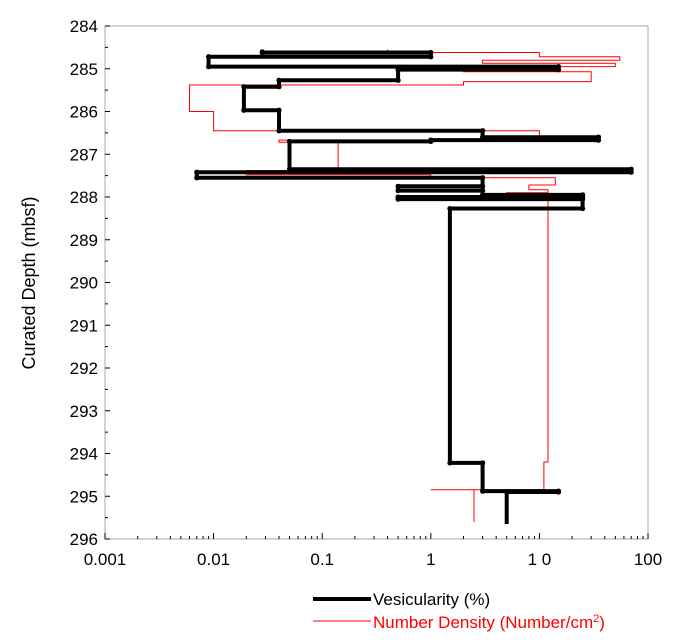 This screenshot has width=676, height=642. I want to click on y-tick-label: 289, so click(84, 240).